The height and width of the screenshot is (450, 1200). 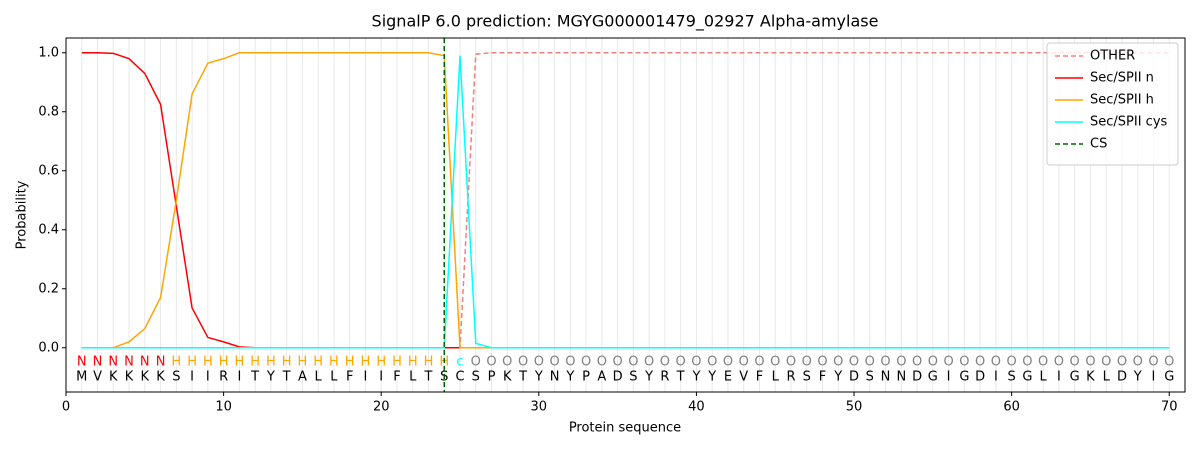 What do you see at coordinates (555, 377) in the screenshot?
I see `residue: N` at bounding box center [555, 377].